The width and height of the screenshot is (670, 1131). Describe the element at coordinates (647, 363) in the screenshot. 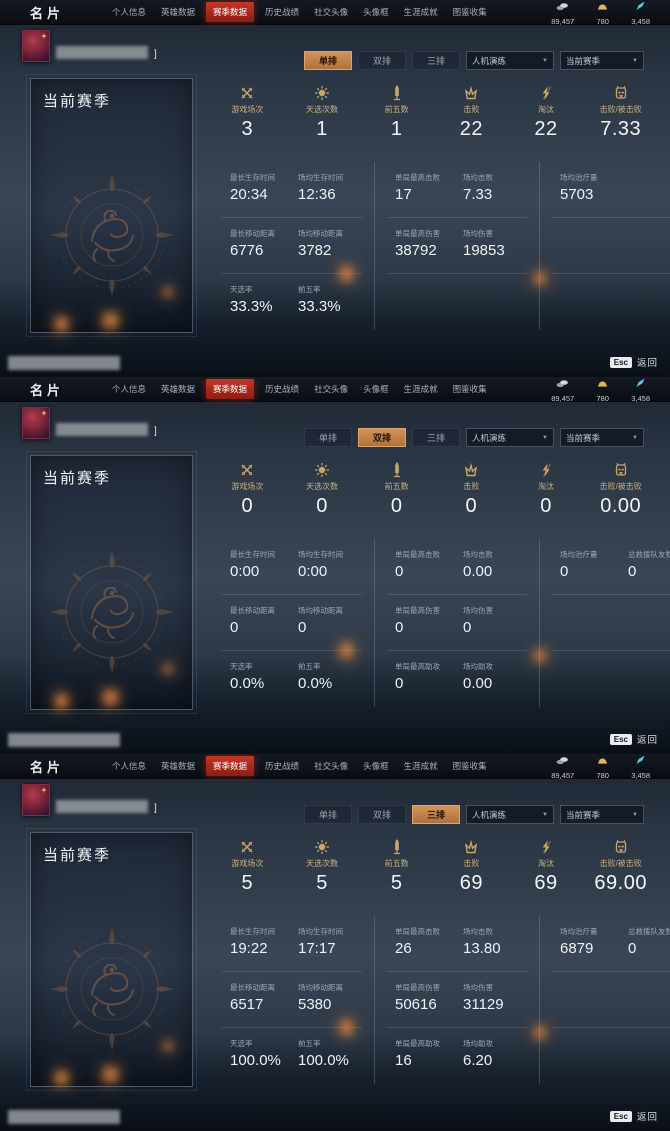

I see `back-label: 返回` at that location.